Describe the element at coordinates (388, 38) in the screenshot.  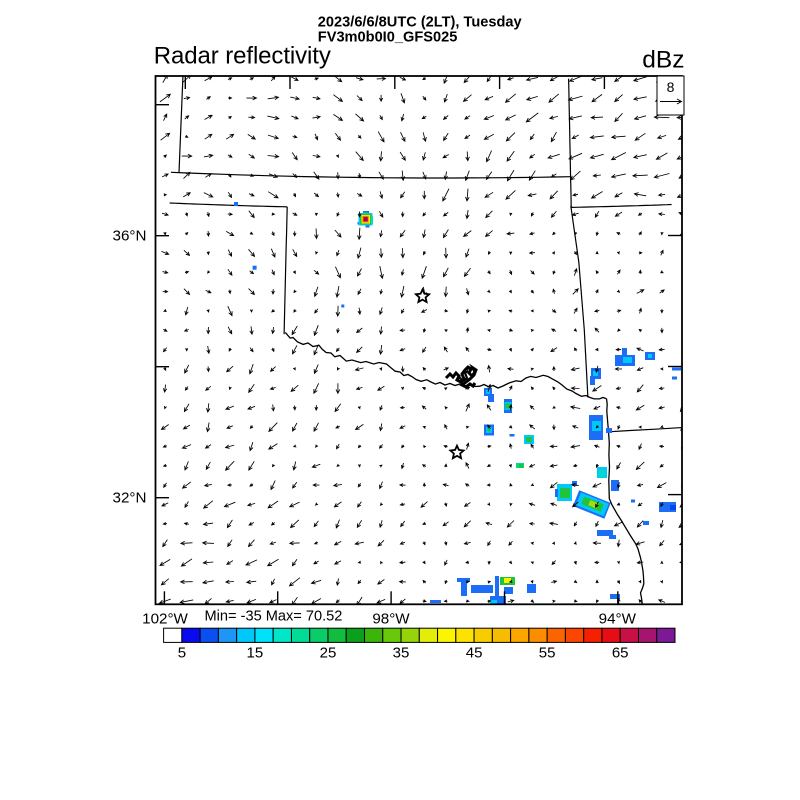
I see `svg-text: FV3m0b0I0_GFS025` at that location.